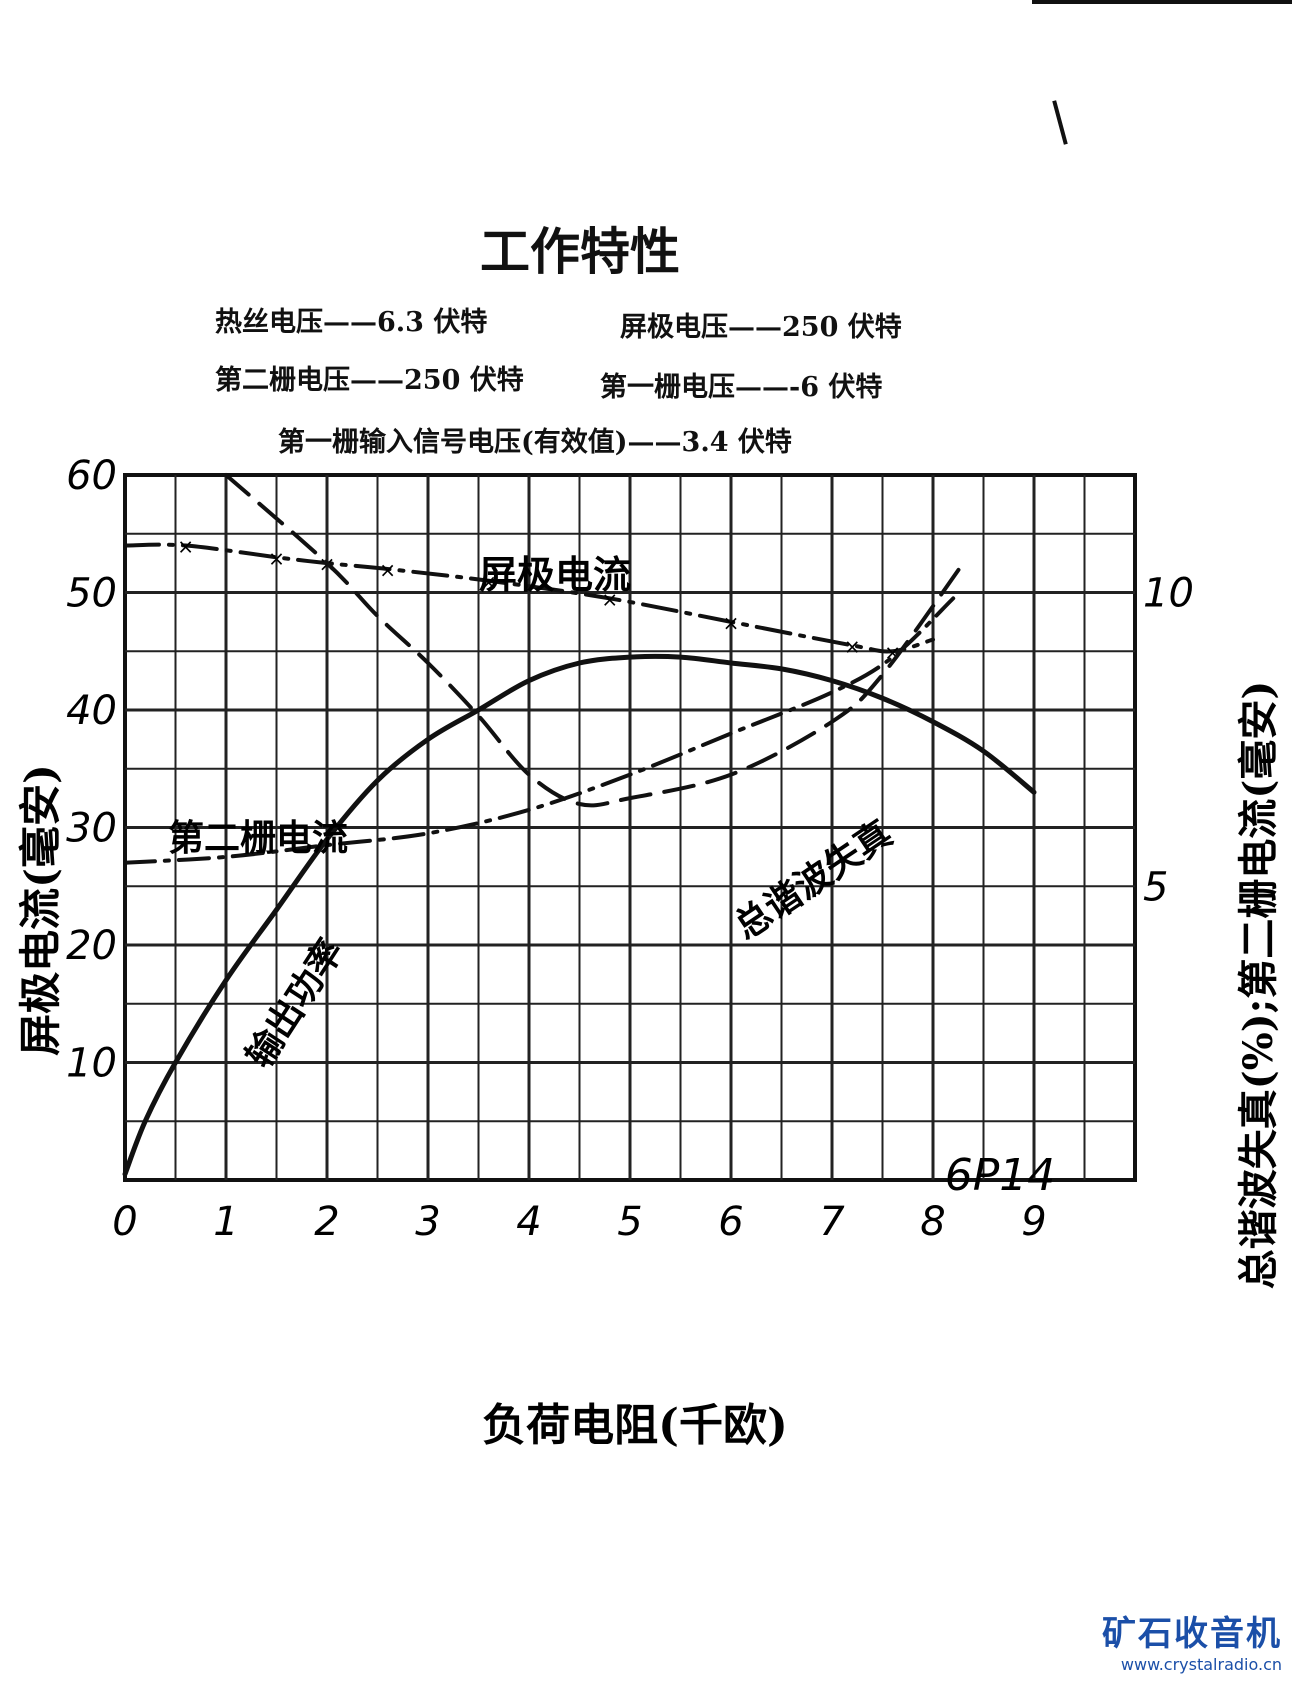  What do you see at coordinates (91, 711) in the screenshot?
I see `y-left-tick-label: 40` at bounding box center [91, 711].